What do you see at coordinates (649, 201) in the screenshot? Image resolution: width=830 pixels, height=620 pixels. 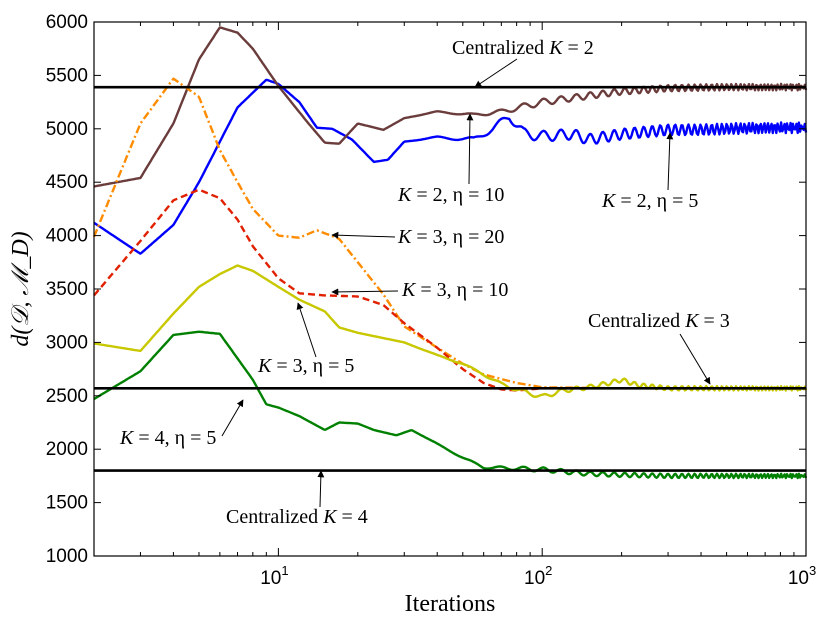 I see `annotation-k2-eta5: K = 2, η = 5` at bounding box center [649, 201].